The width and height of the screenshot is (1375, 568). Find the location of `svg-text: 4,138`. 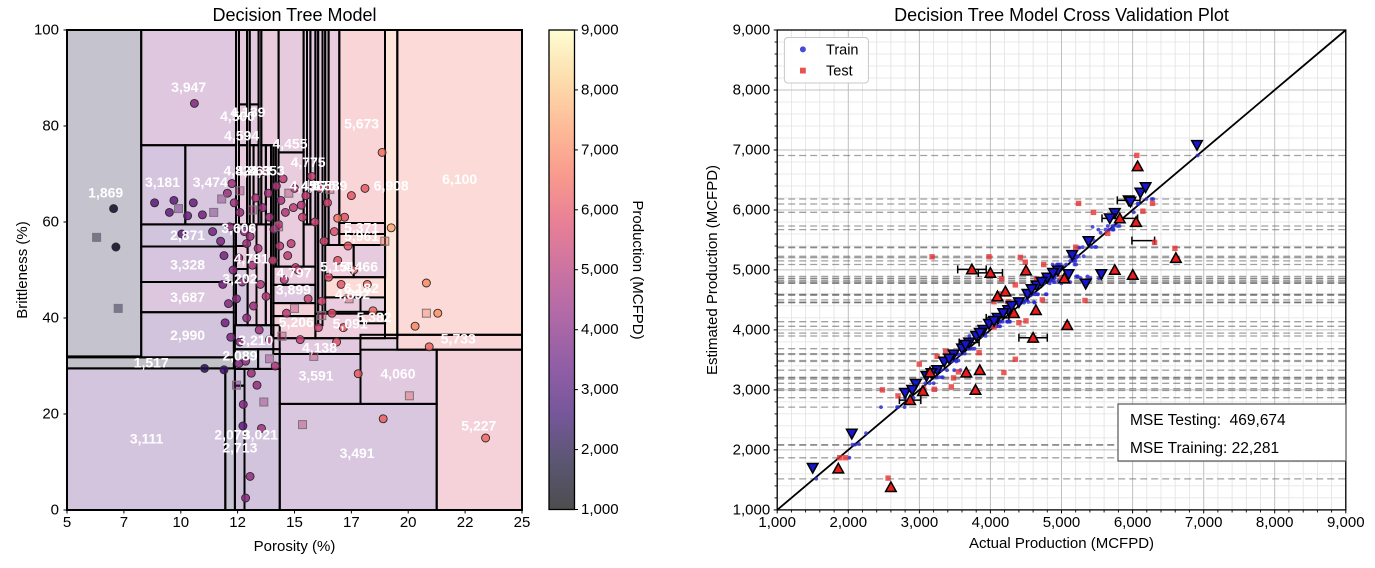

svg-text: 4,138 is located at coordinates (319, 347).